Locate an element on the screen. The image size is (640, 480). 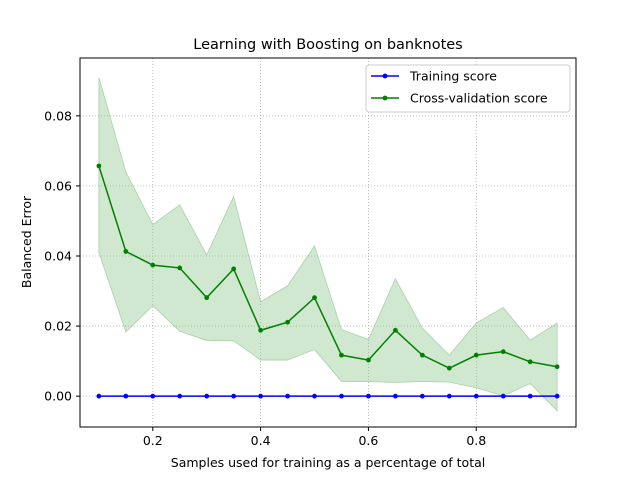
x-tick-label: 0.6 is located at coordinates (368, 440).